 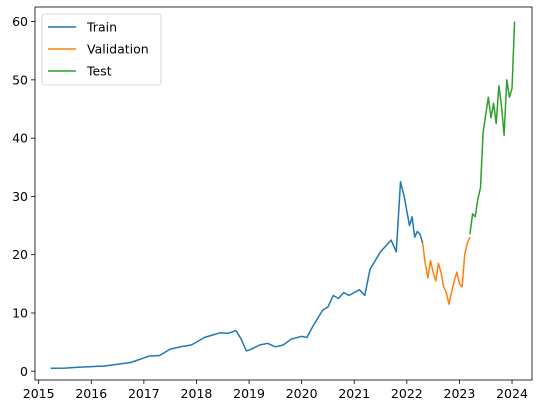 What do you see at coordinates (91, 393) in the screenshot?
I see `x-tick-label: 2016` at bounding box center [91, 393].